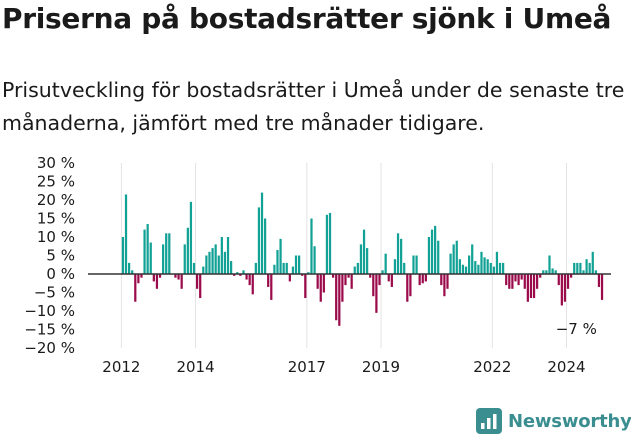  I want to click on chart-title: Priserna på bostadsrätter sjönk i Umeå, so click(307, 18).